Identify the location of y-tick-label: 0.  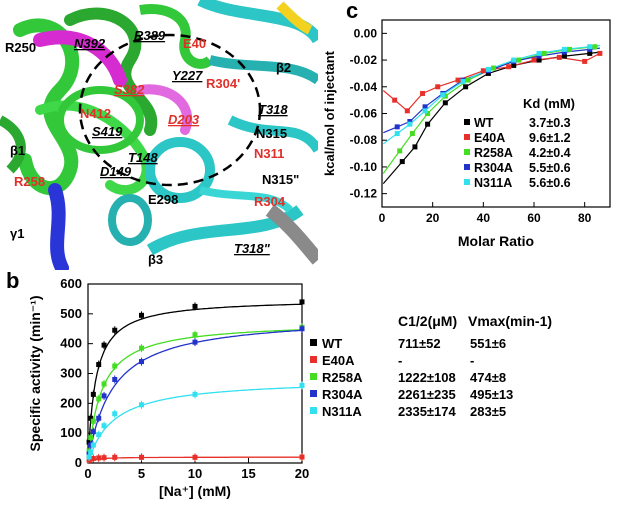
(78, 462).